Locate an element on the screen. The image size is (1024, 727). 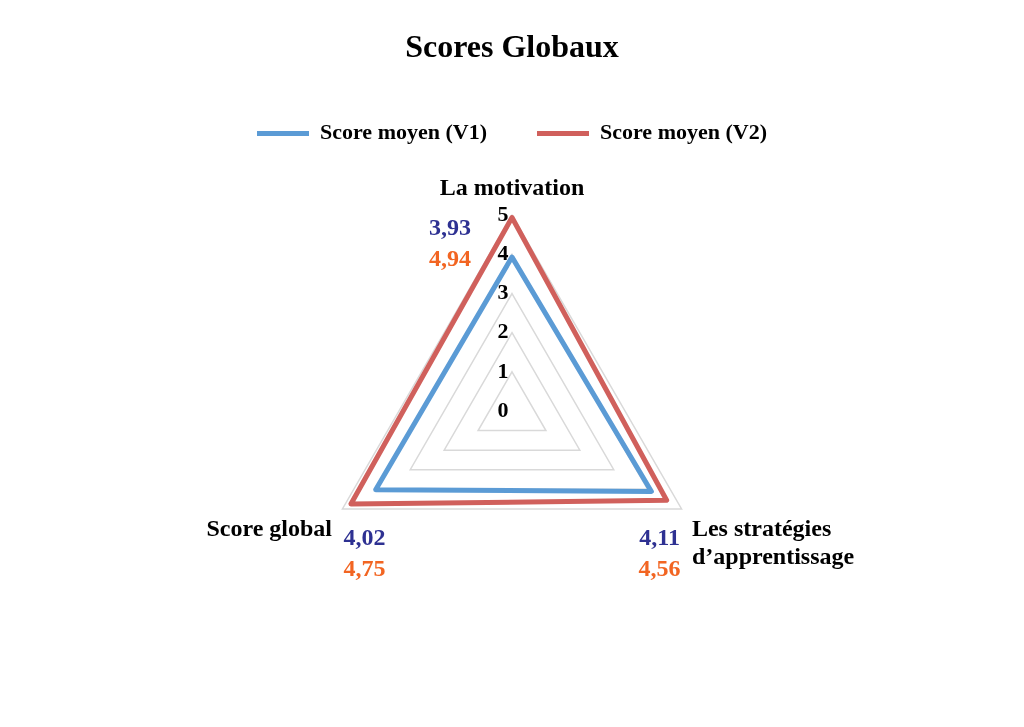
y-tick-label: 4 is located at coordinates (503, 253).